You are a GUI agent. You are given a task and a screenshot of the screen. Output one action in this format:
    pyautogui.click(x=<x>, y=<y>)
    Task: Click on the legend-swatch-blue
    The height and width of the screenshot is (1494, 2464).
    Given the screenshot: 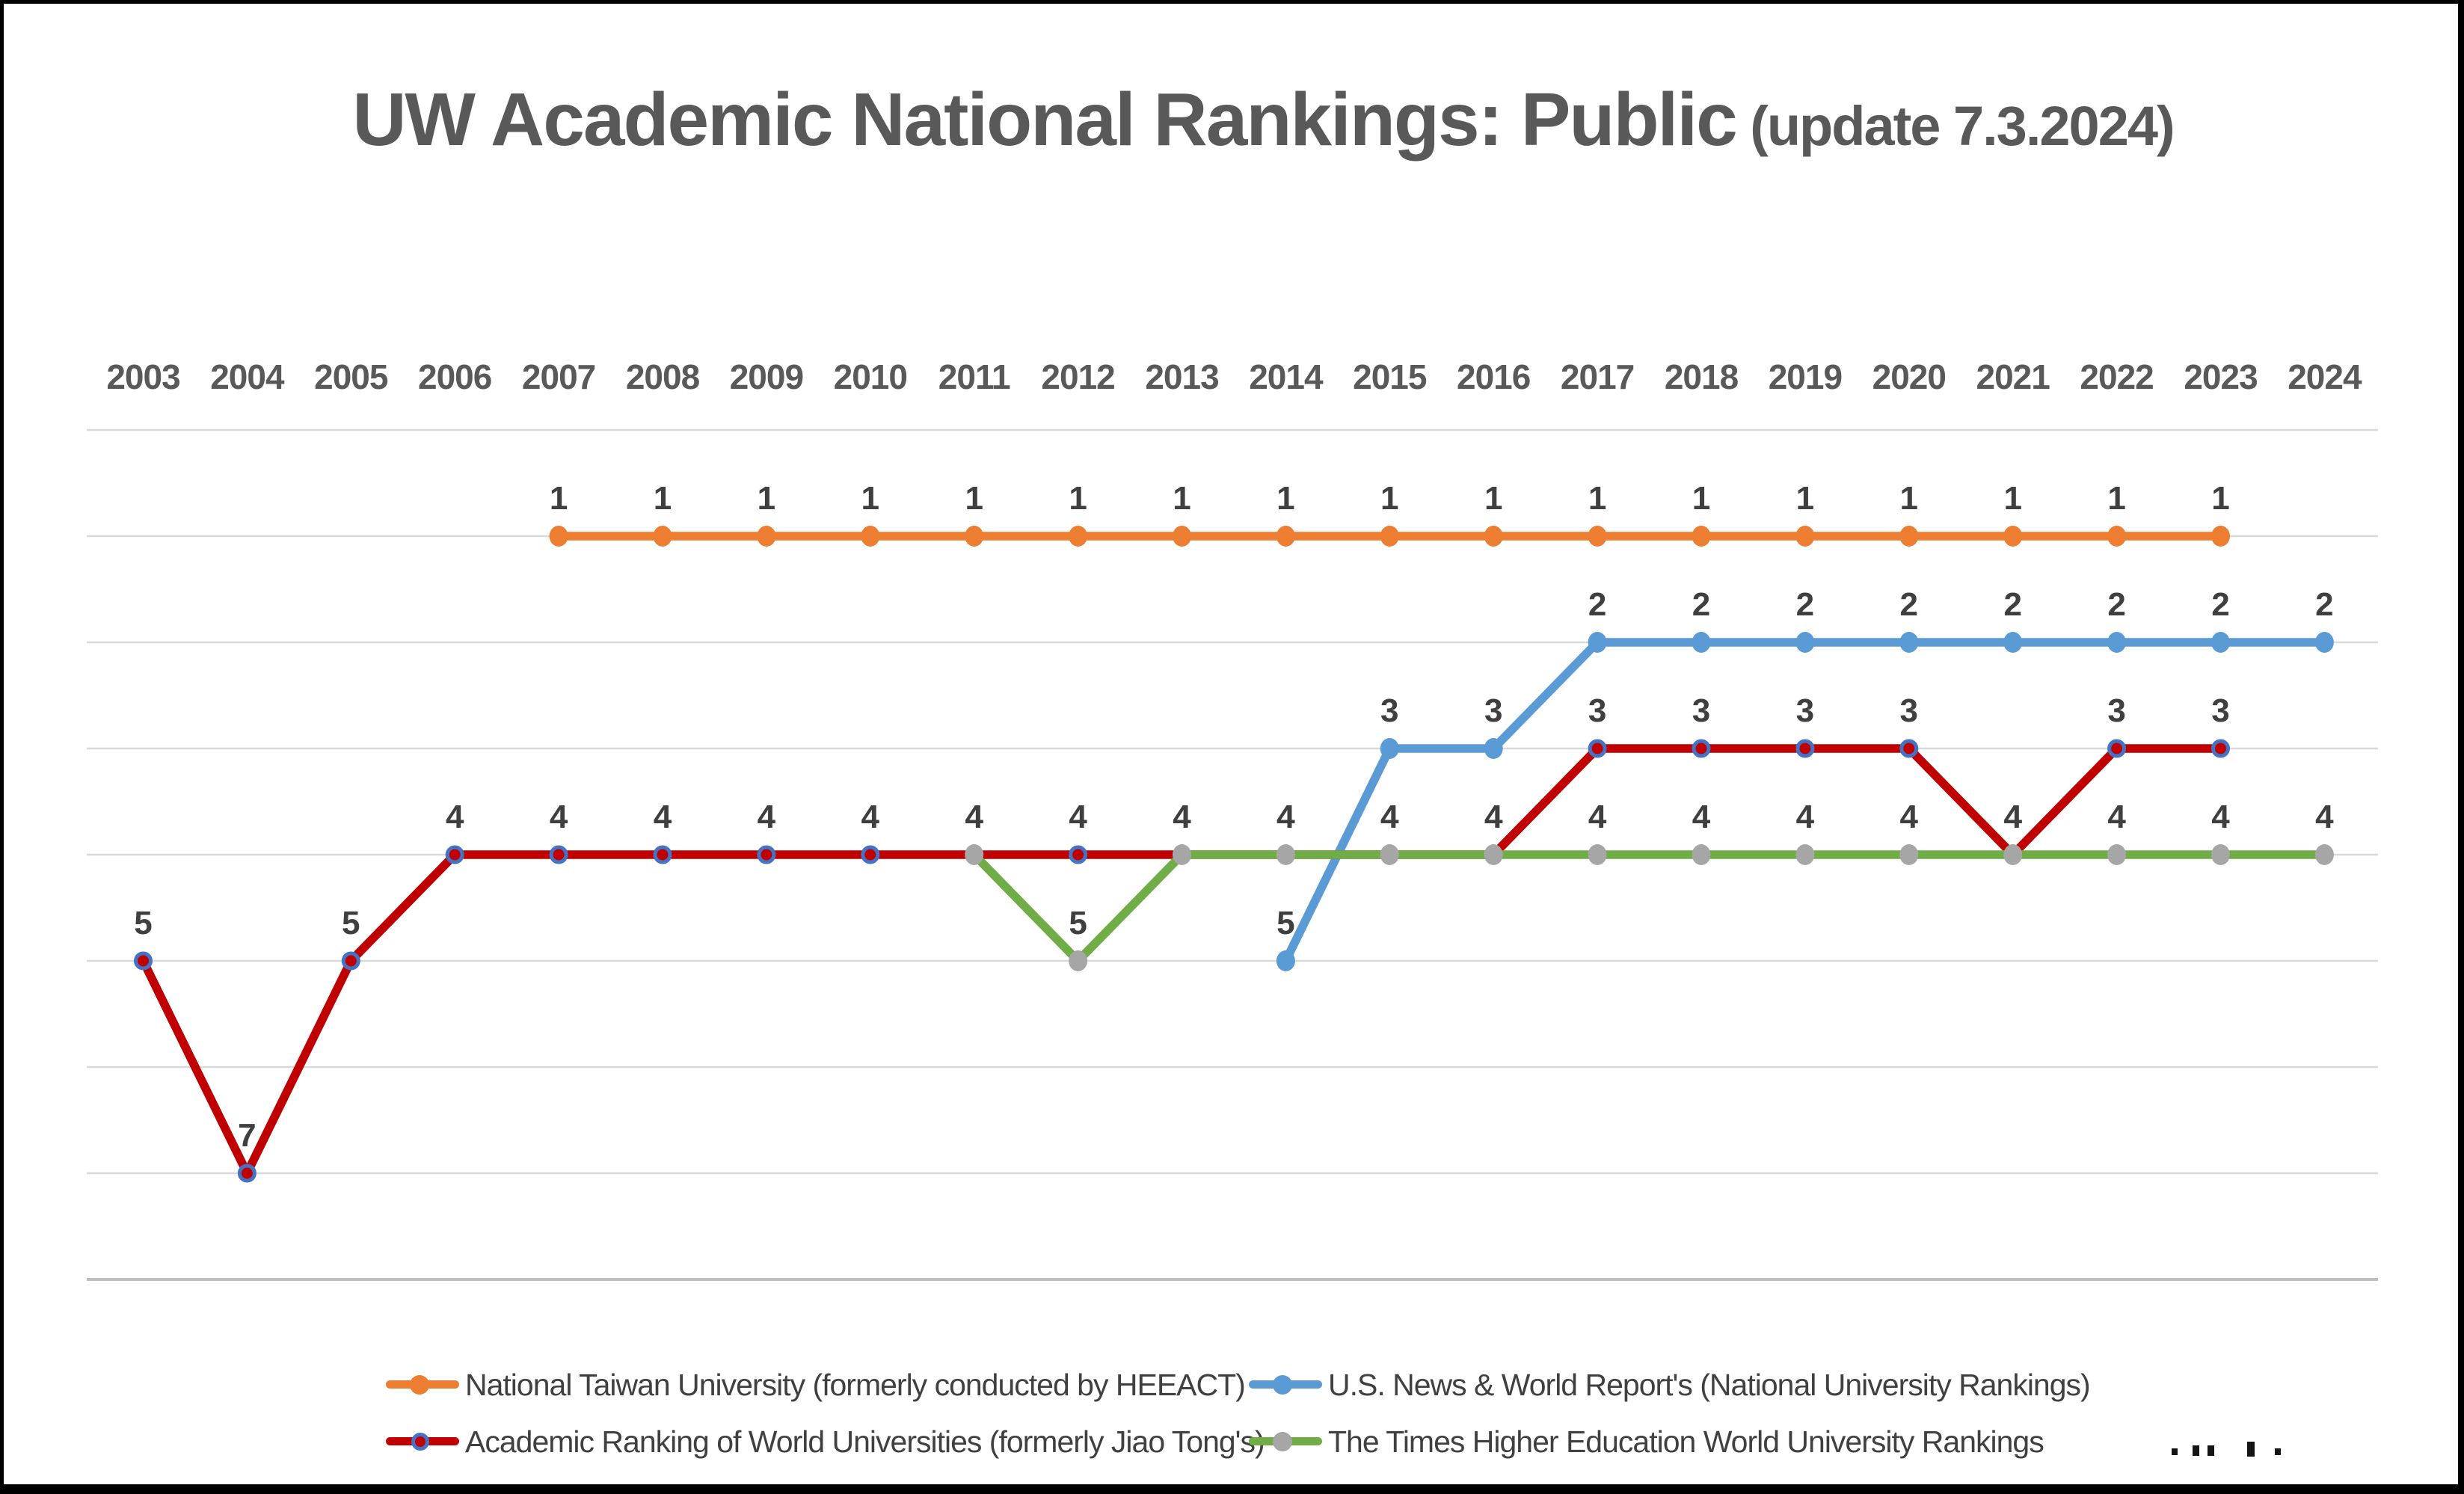 What is the action you would take?
    pyautogui.click(x=1285, y=1384)
    